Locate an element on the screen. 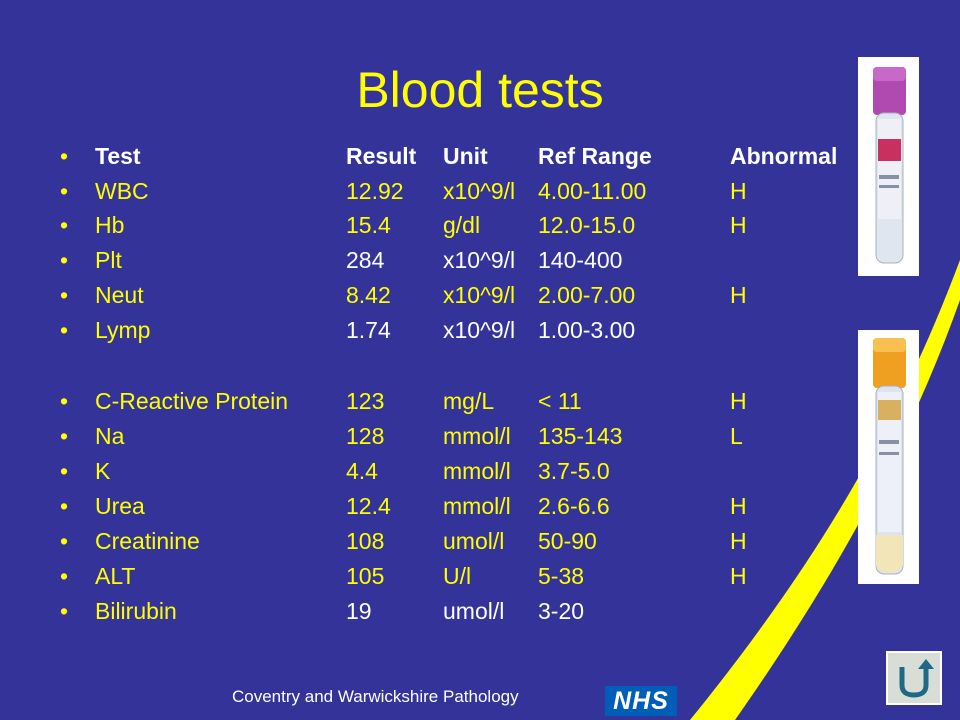 Image resolution: width=960 pixels, height=720 pixels. ref-range: 1.00-3.00 is located at coordinates (587, 330).